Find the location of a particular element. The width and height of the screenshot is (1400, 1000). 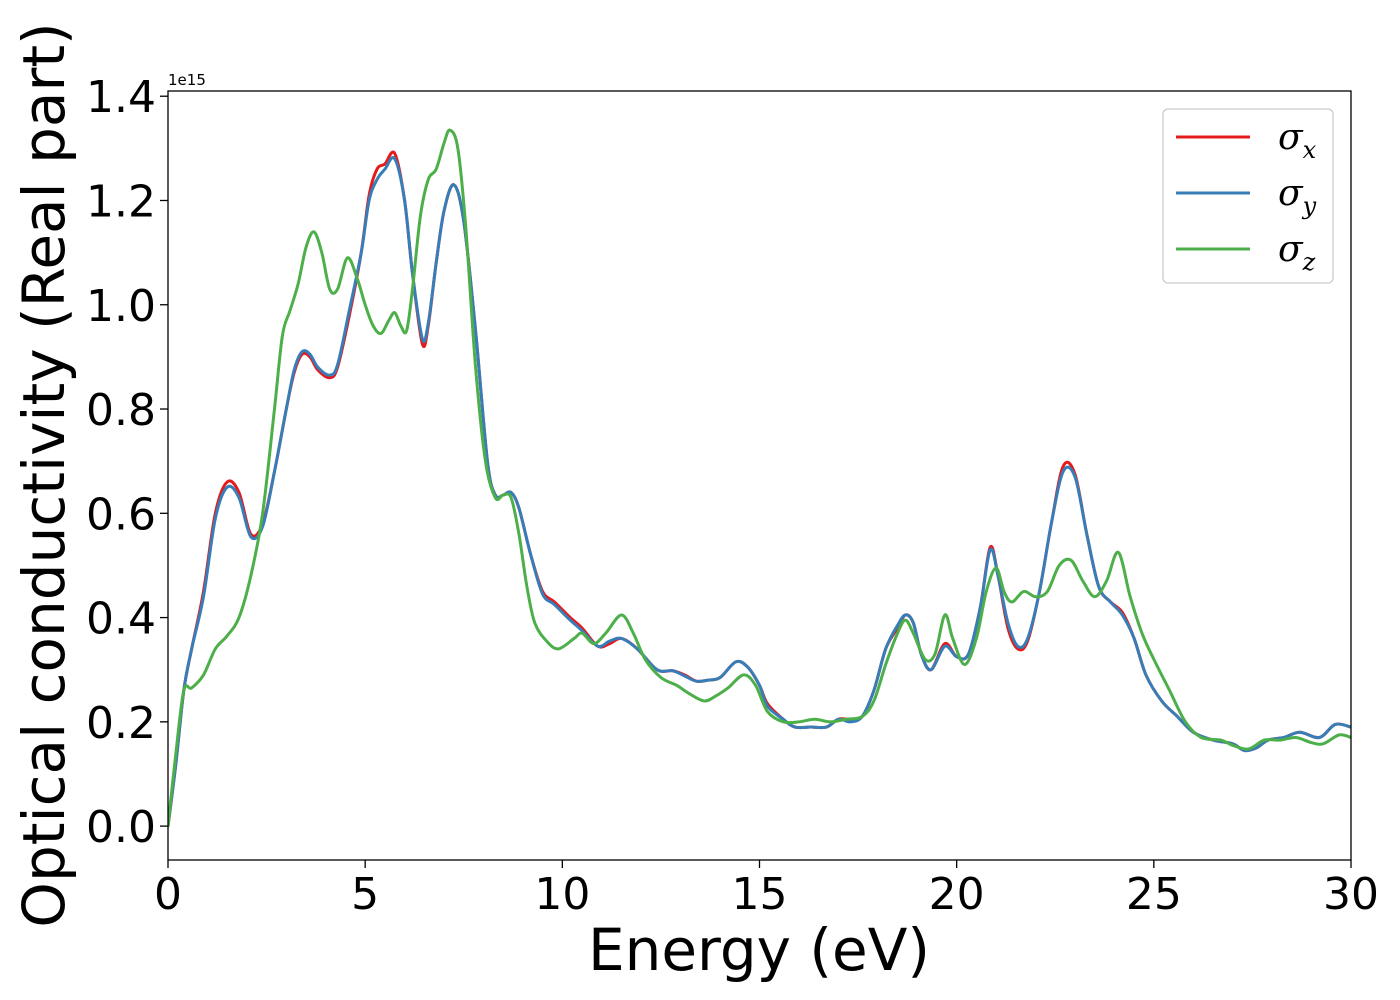

y-tick-label: 1.0 is located at coordinates (121, 306).